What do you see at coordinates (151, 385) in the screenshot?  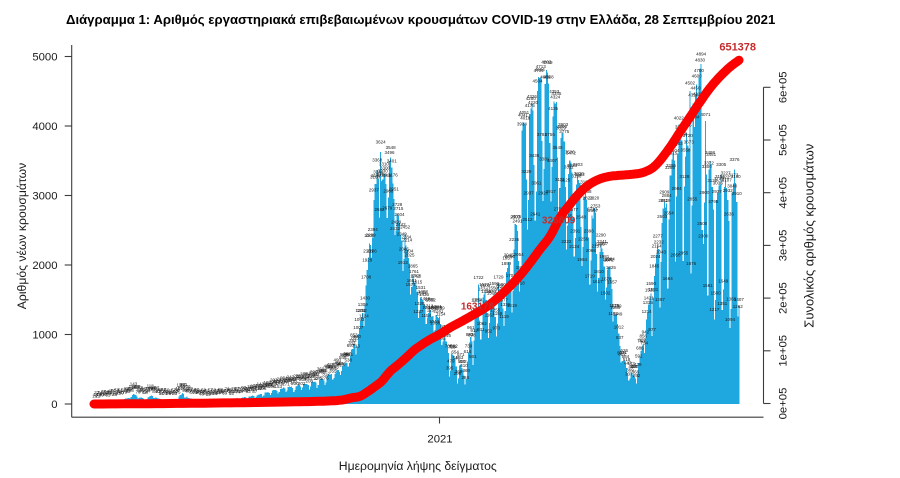 I see `svg-text: 118` at bounding box center [151, 385].